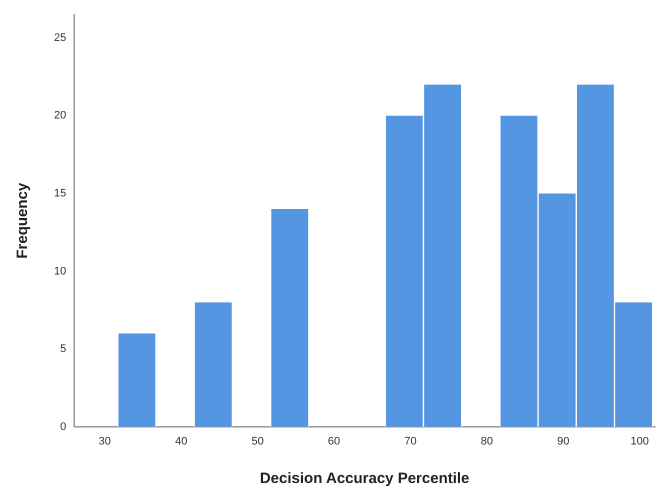 The height and width of the screenshot is (500, 667). Describe the element at coordinates (639, 441) in the screenshot. I see `x-tick-label: 100` at that location.